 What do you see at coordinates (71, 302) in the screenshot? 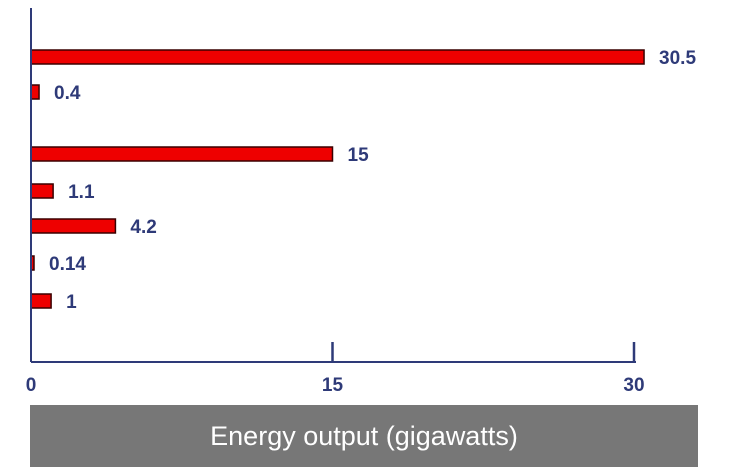
I see `bar-value-label: 1` at bounding box center [71, 302].